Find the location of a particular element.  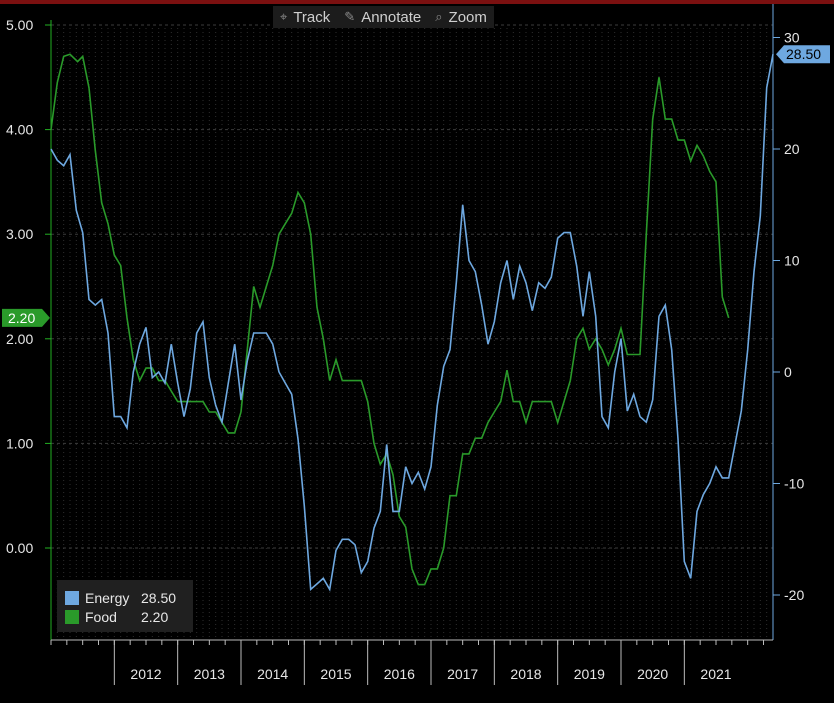

food-current-value-marker is located at coordinates (26, 317).